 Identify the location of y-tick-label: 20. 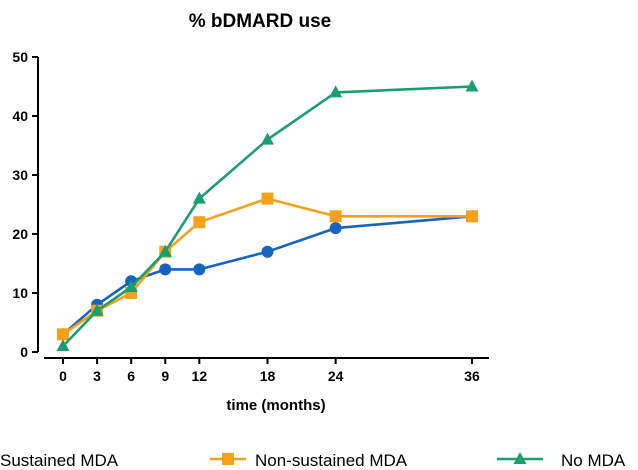
(20, 234).